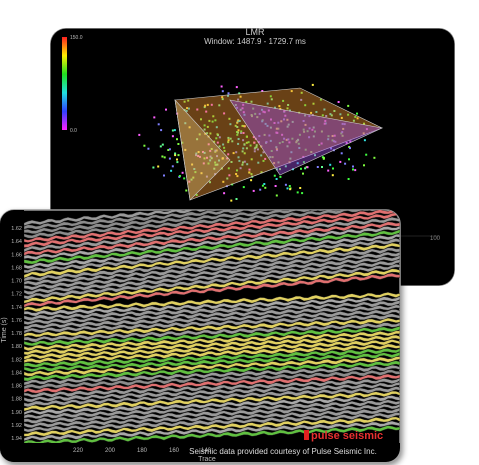  Describe the element at coordinates (207, 459) in the screenshot. I see `x-axis-label: Trace` at that location.